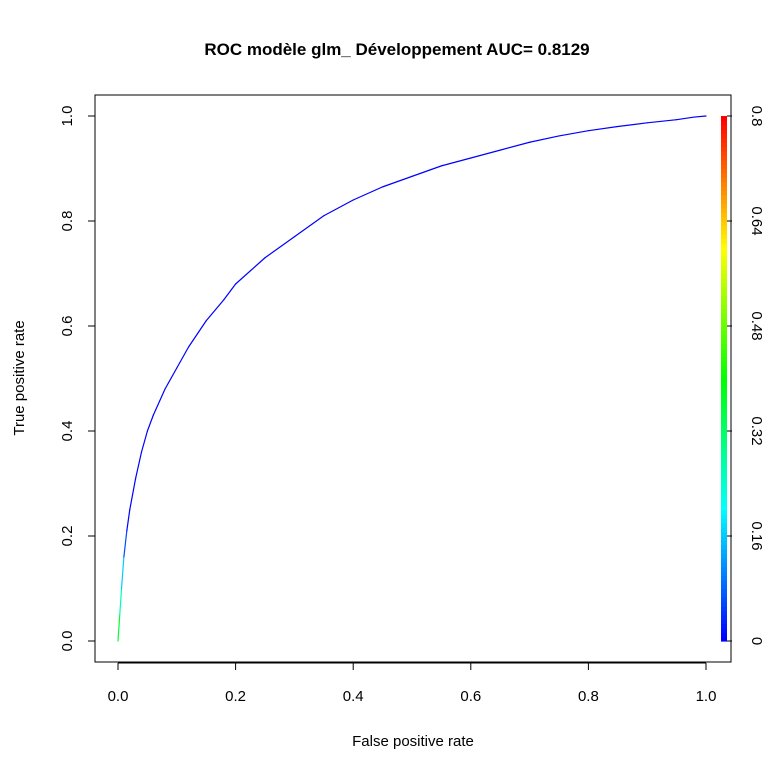 Image resolution: width=763 pixels, height=767 pixels. Describe the element at coordinates (67, 326) in the screenshot. I see `y-tick-label: 0.6` at that location.